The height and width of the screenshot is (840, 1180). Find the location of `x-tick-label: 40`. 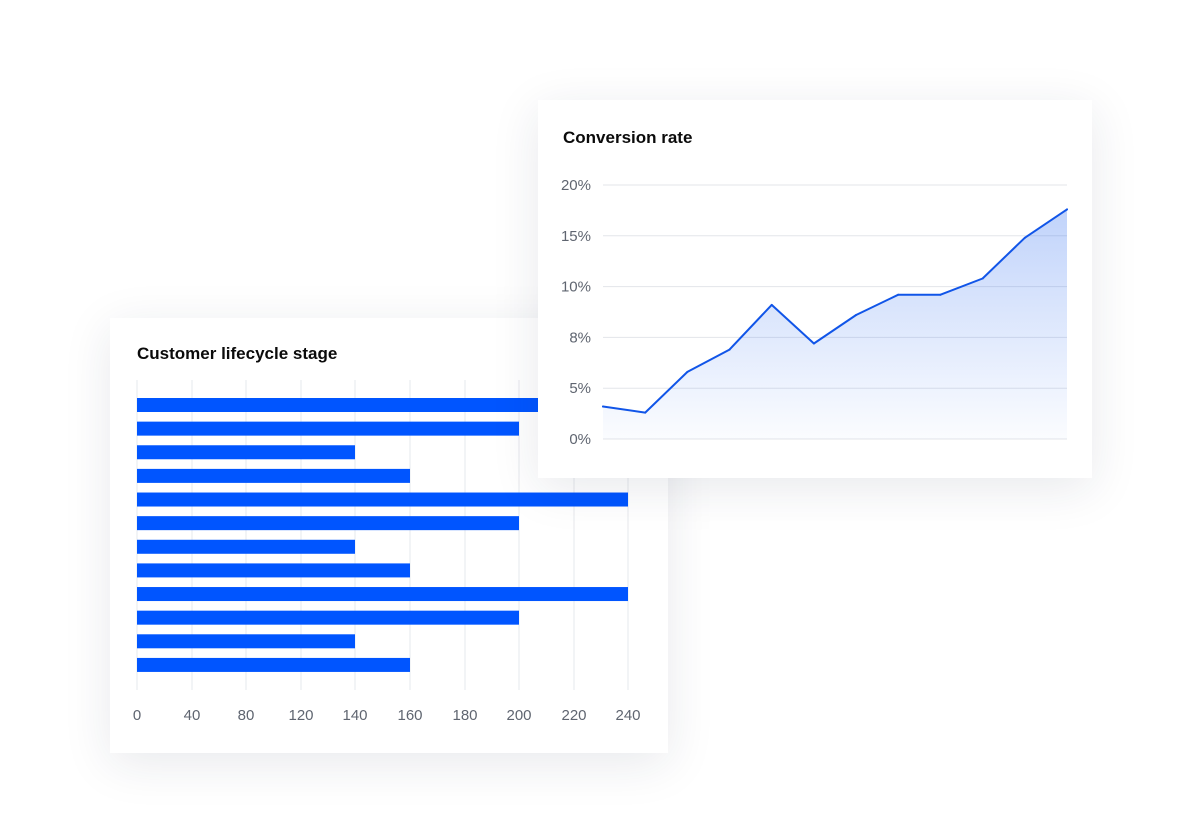

x-tick-label: 40 is located at coordinates (192, 715).